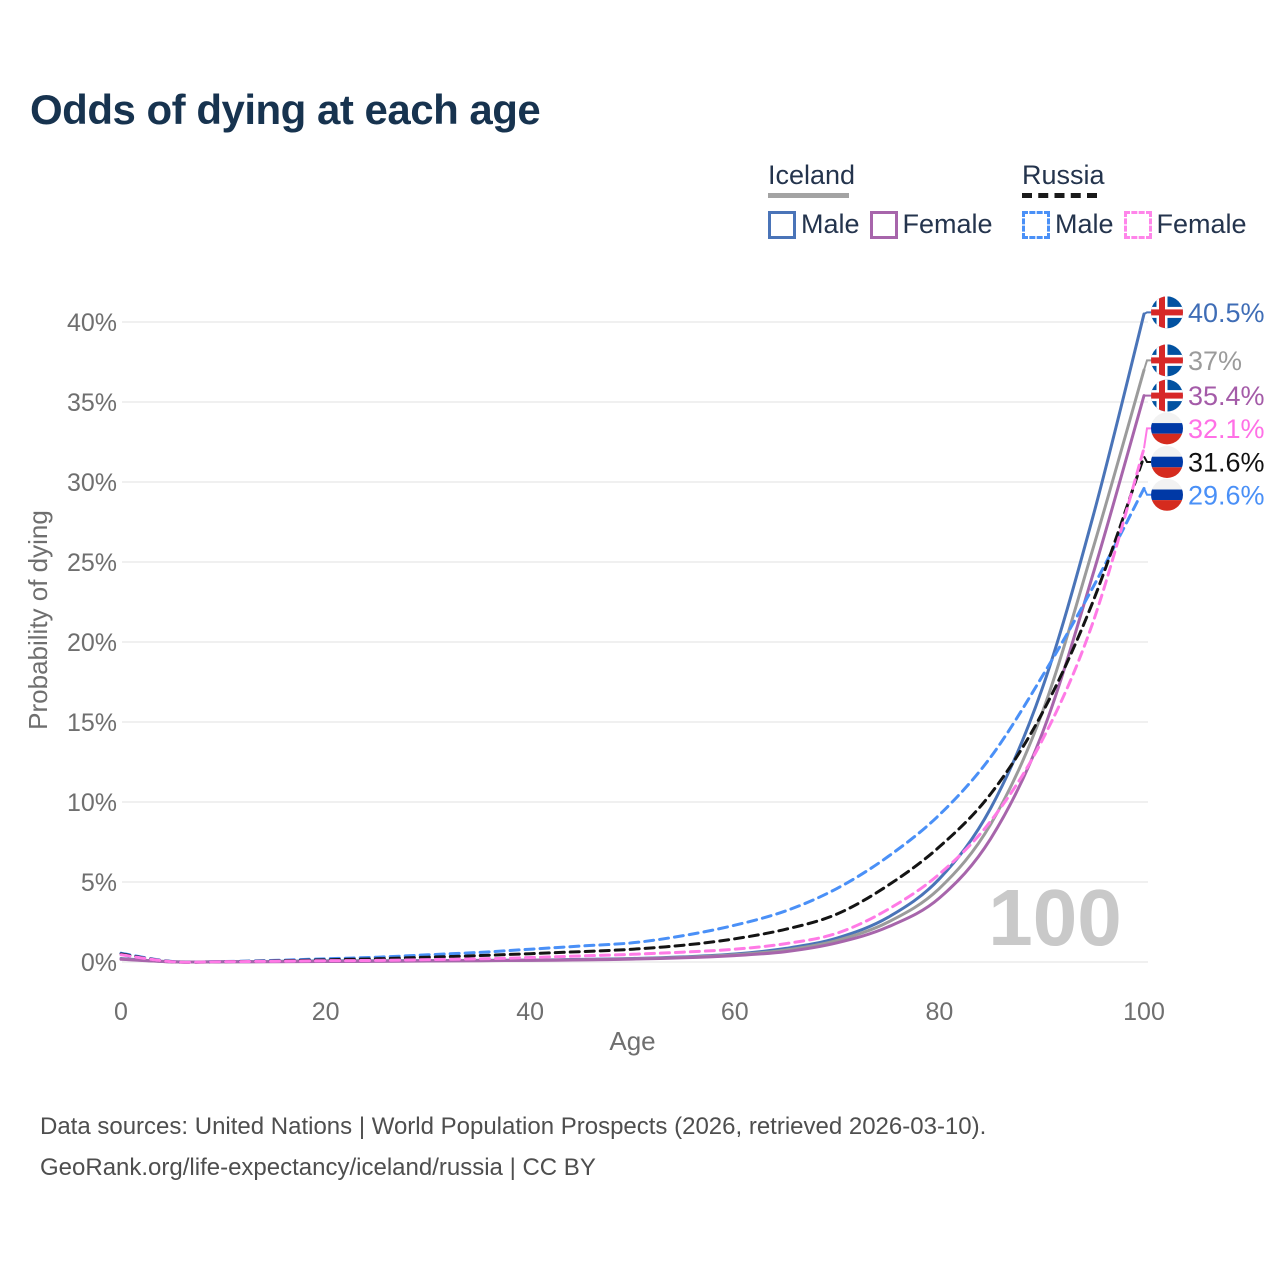 The height and width of the screenshot is (1280, 1280). Describe the element at coordinates (92, 483) in the screenshot. I see `y-tick-label: 30%` at that location.